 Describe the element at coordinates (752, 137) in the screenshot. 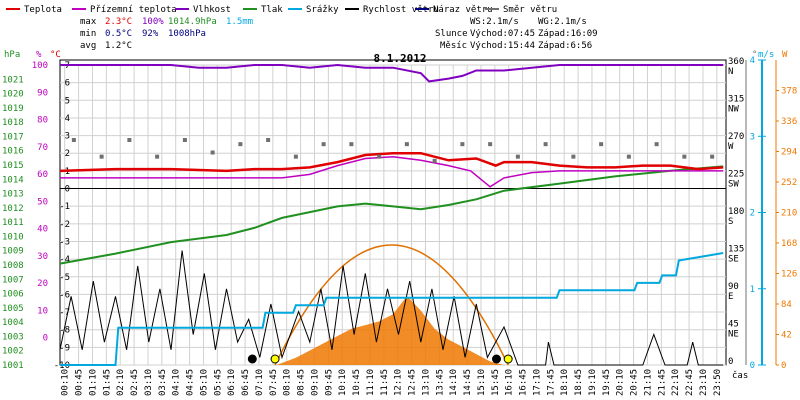

I see `speed-tick-label: 3` at that location.